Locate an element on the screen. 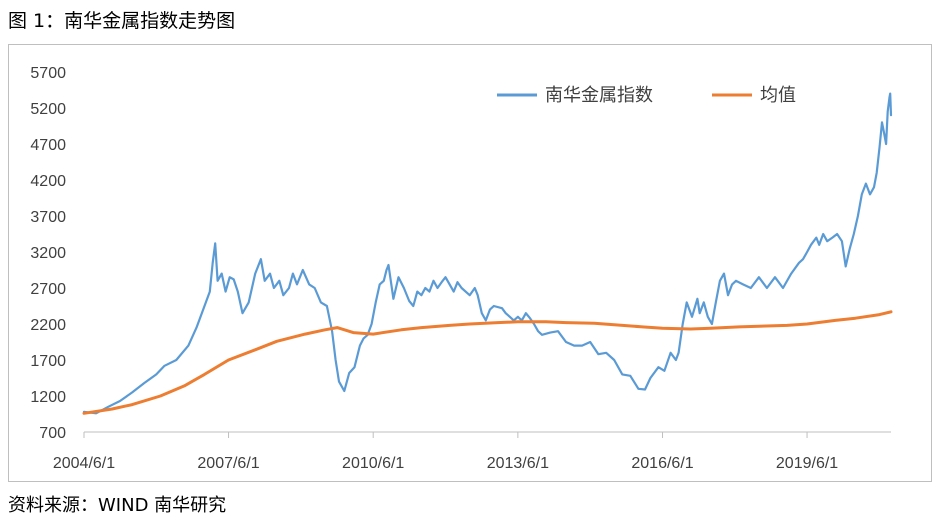 This screenshot has width=939, height=524. y-tick-label: 1700 is located at coordinates (48, 361).